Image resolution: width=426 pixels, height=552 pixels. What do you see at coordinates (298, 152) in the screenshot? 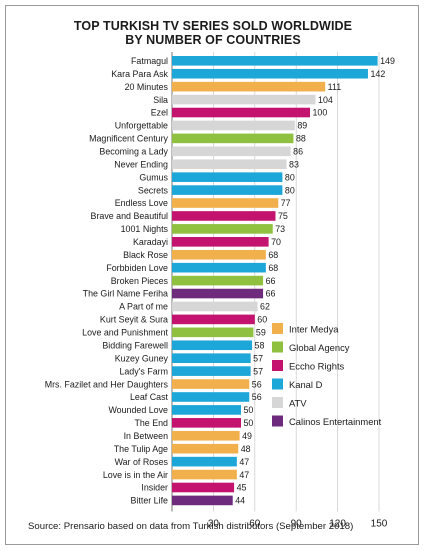
I see `value-label: 86` at bounding box center [298, 152].